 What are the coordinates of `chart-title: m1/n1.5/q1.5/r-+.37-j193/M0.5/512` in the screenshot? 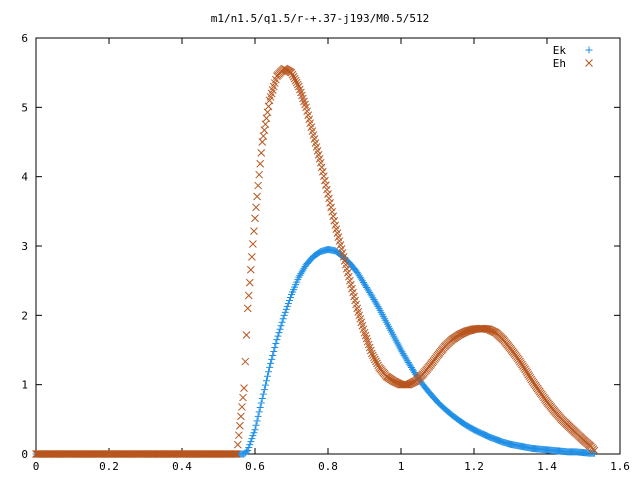 It's located at (320, 18).